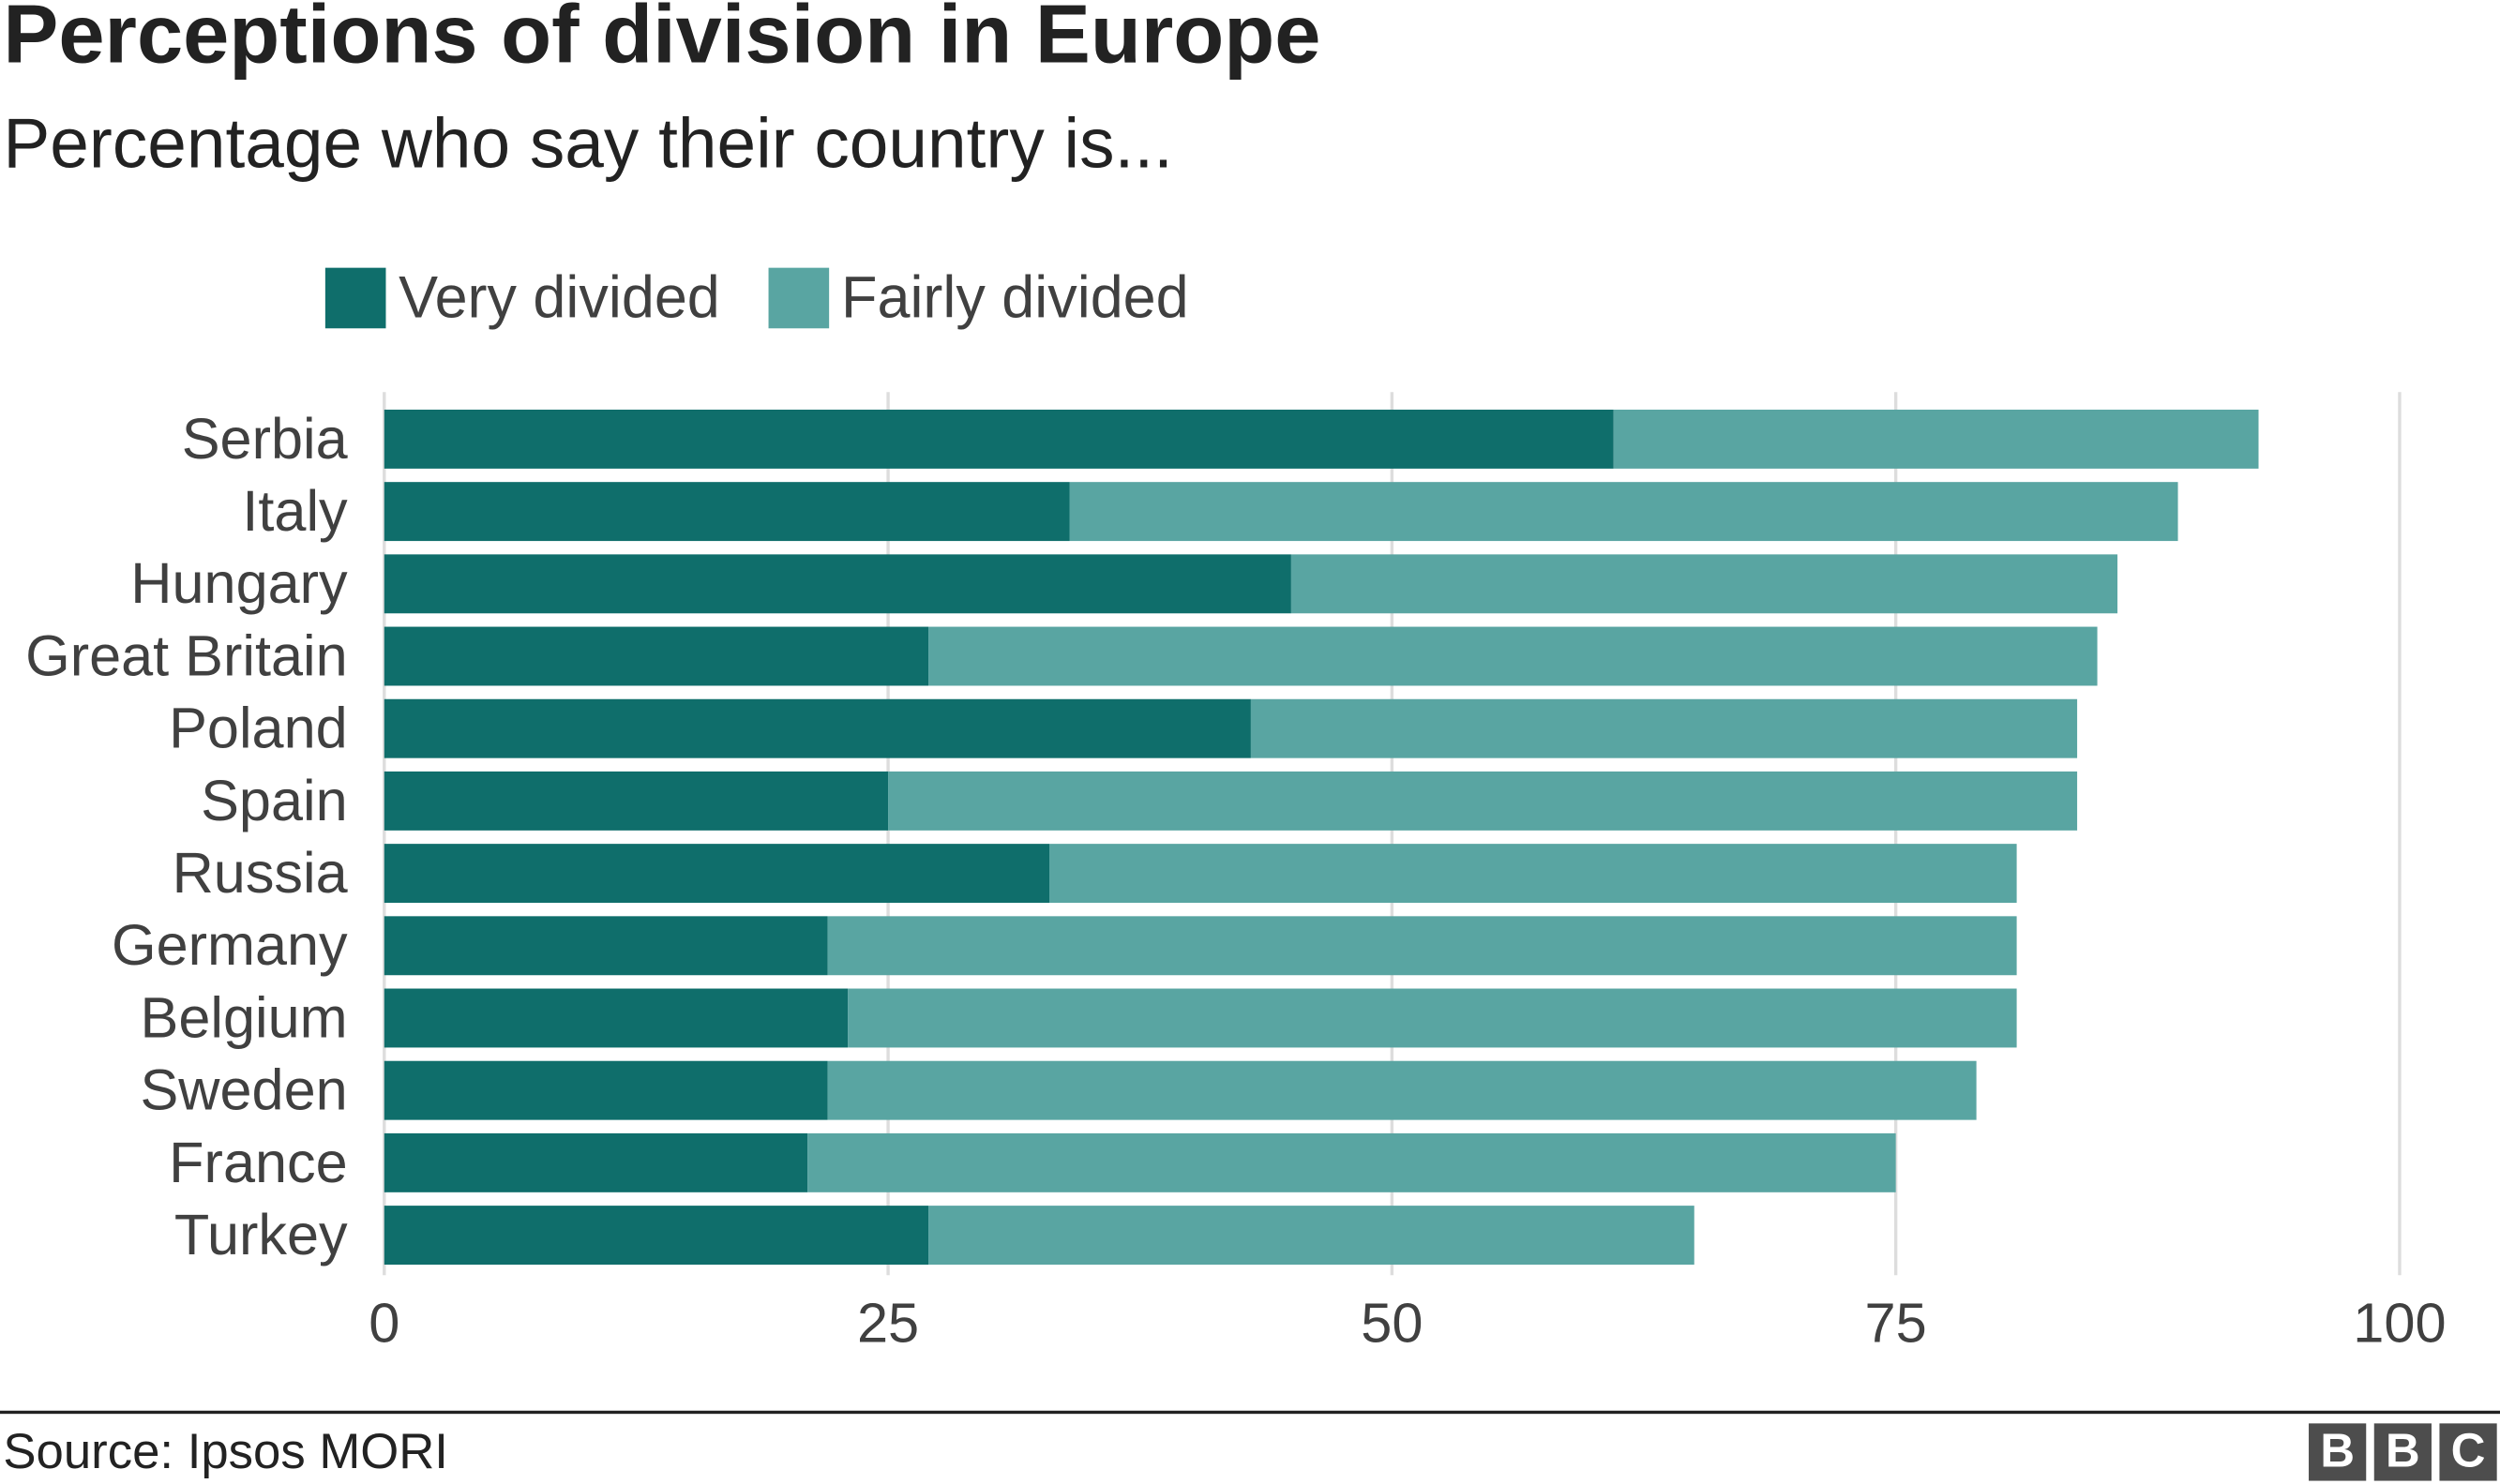 The height and width of the screenshot is (1484, 2500). What do you see at coordinates (261, 1235) in the screenshot?
I see `category-label: Turkey` at bounding box center [261, 1235].